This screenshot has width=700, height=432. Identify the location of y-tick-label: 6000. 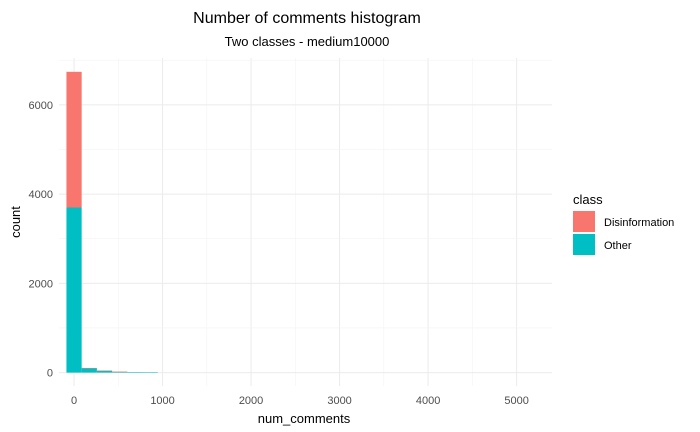
(41, 106).